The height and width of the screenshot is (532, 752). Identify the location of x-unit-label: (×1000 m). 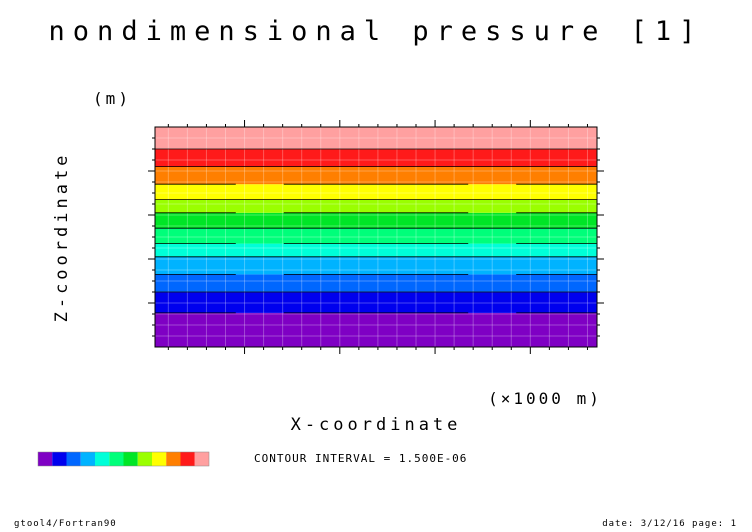
(545, 398).